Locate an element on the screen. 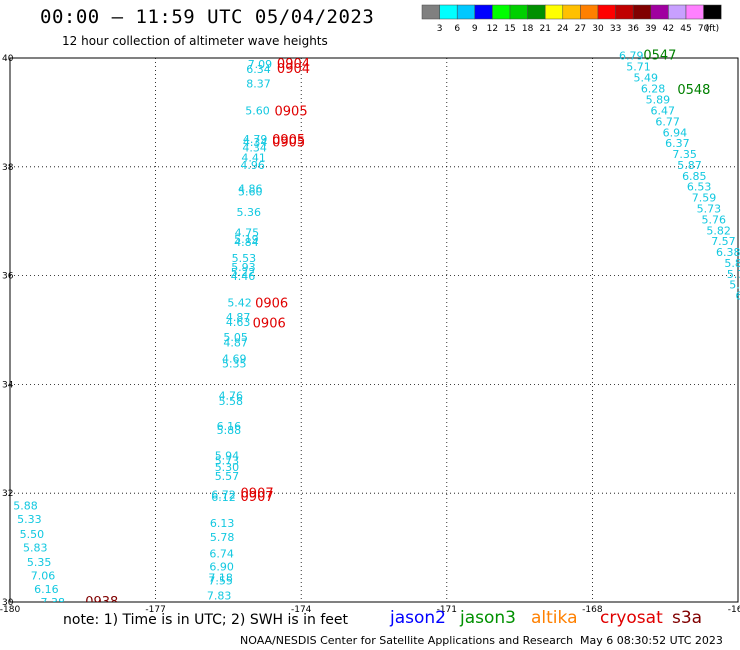 This screenshot has width=740, height=650. wave-height-label: 5.30 is located at coordinates (227, 467).